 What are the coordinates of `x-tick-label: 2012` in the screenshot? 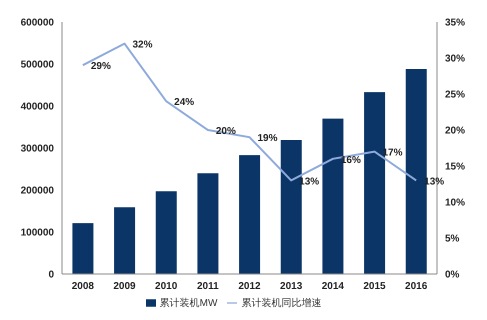 It's located at (250, 286).